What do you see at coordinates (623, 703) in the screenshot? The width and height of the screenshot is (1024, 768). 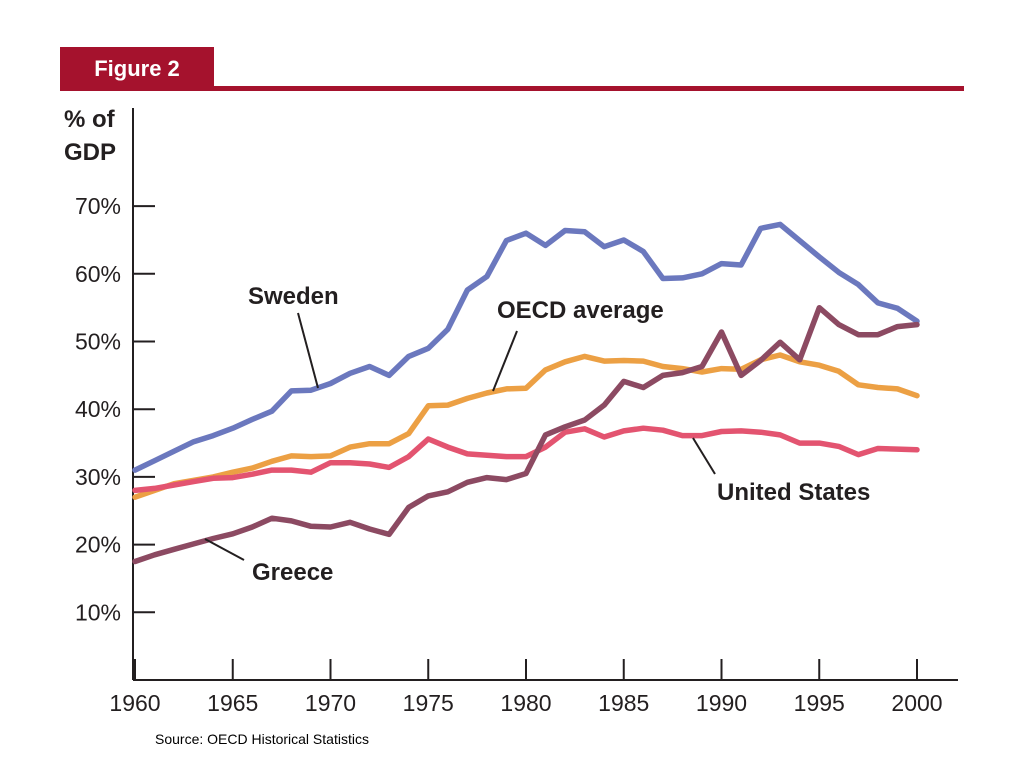 I see `x-tick-label: 1985` at bounding box center [623, 703].